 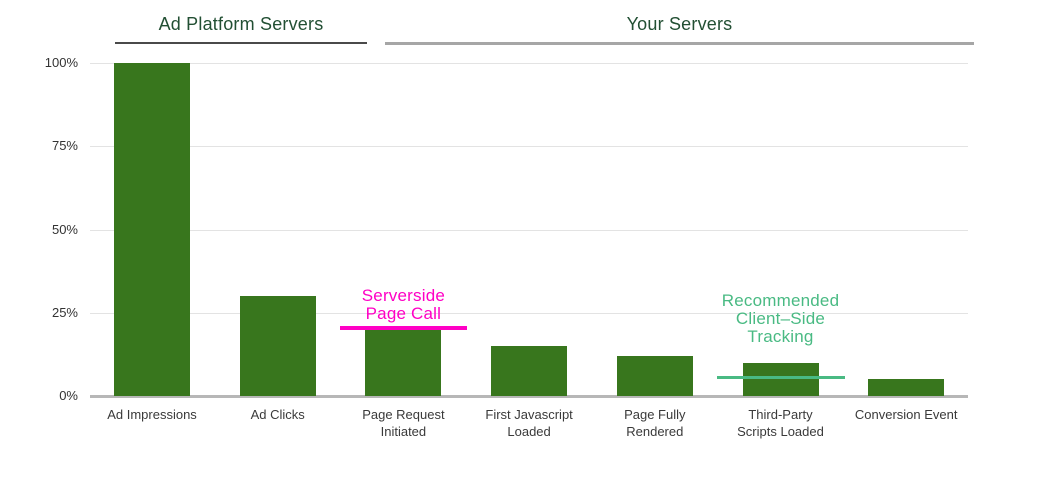 I want to click on x-label-line: Page Request, so click(x=403, y=414).